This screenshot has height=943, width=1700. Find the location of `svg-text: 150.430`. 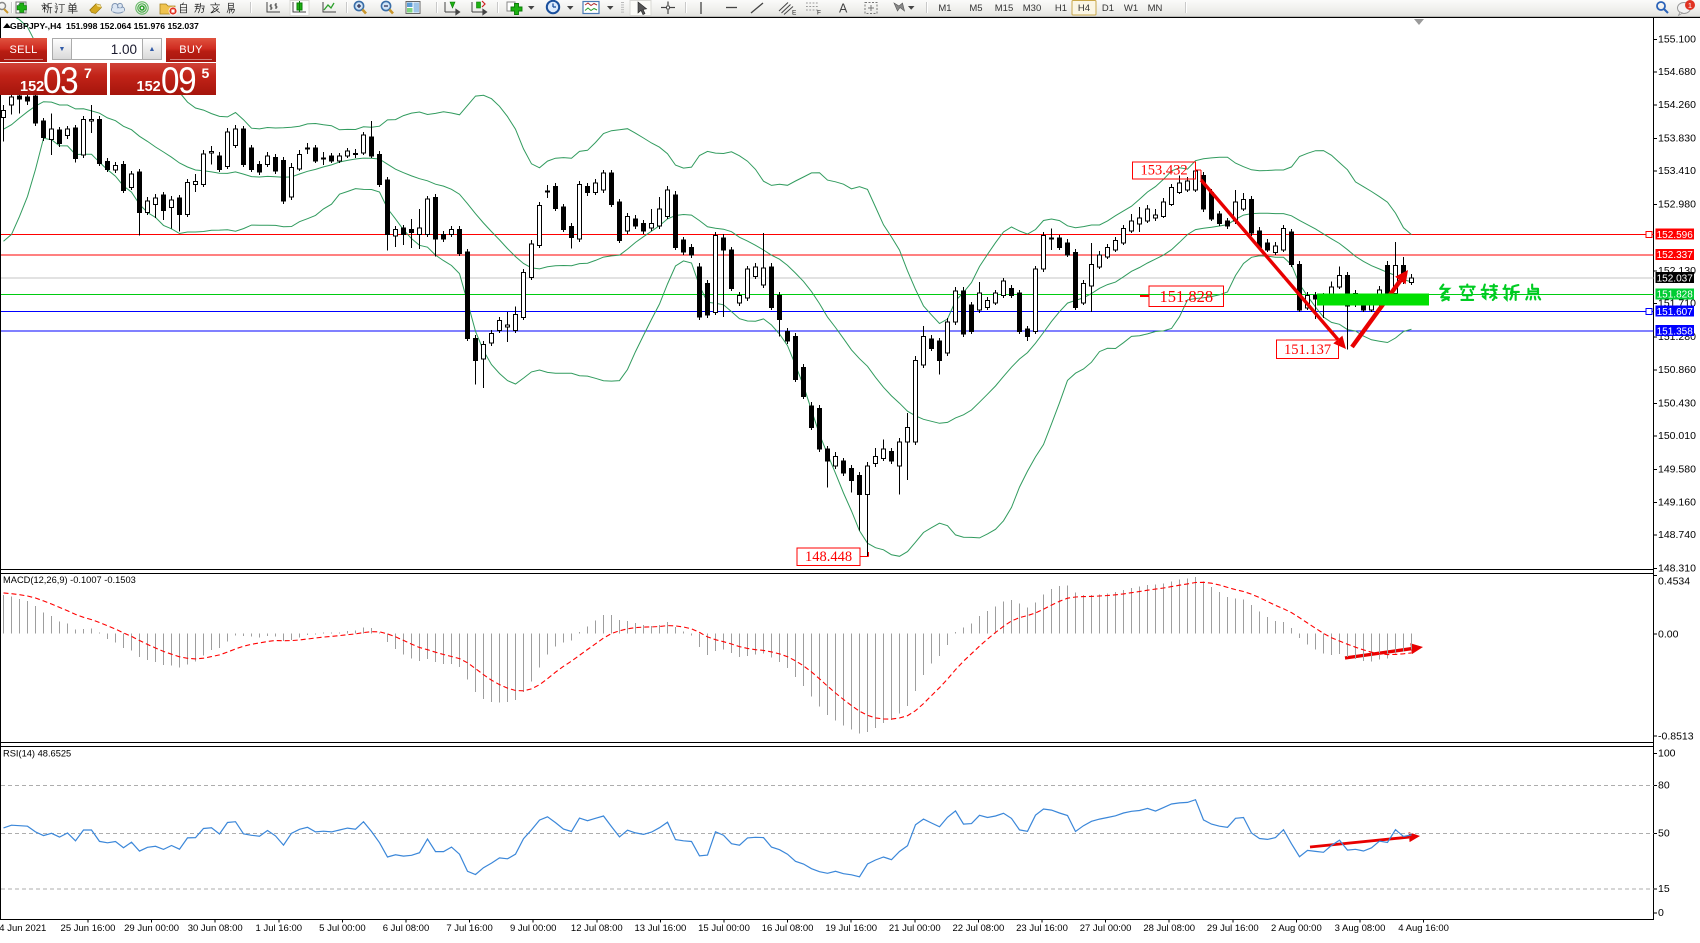

svg-text: 150.430 is located at coordinates (1677, 403).